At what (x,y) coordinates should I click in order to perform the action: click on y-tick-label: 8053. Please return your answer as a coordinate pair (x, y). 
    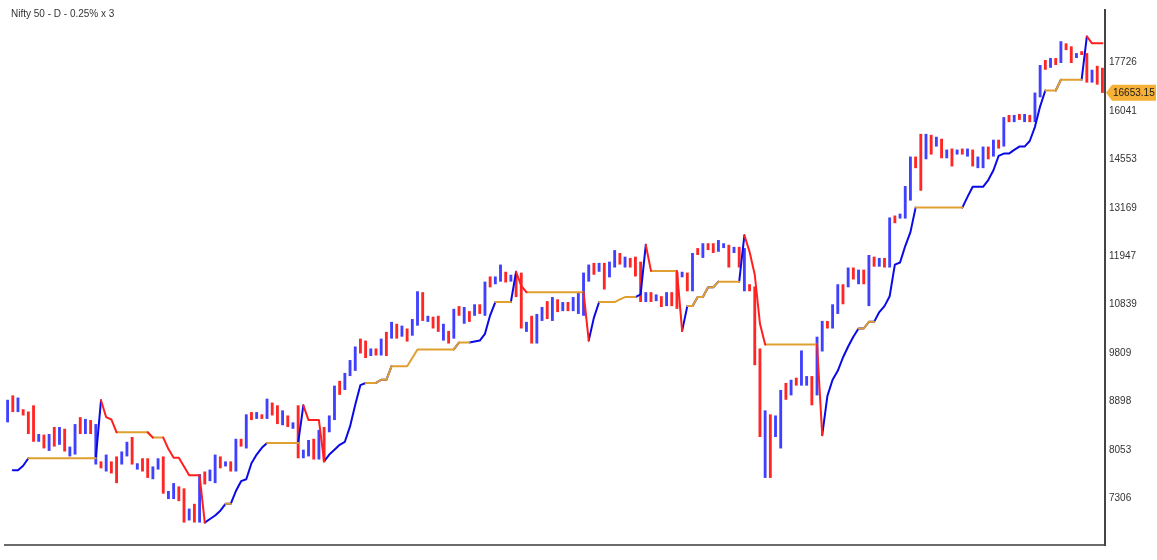
    Looking at the image, I should click on (1120, 450).